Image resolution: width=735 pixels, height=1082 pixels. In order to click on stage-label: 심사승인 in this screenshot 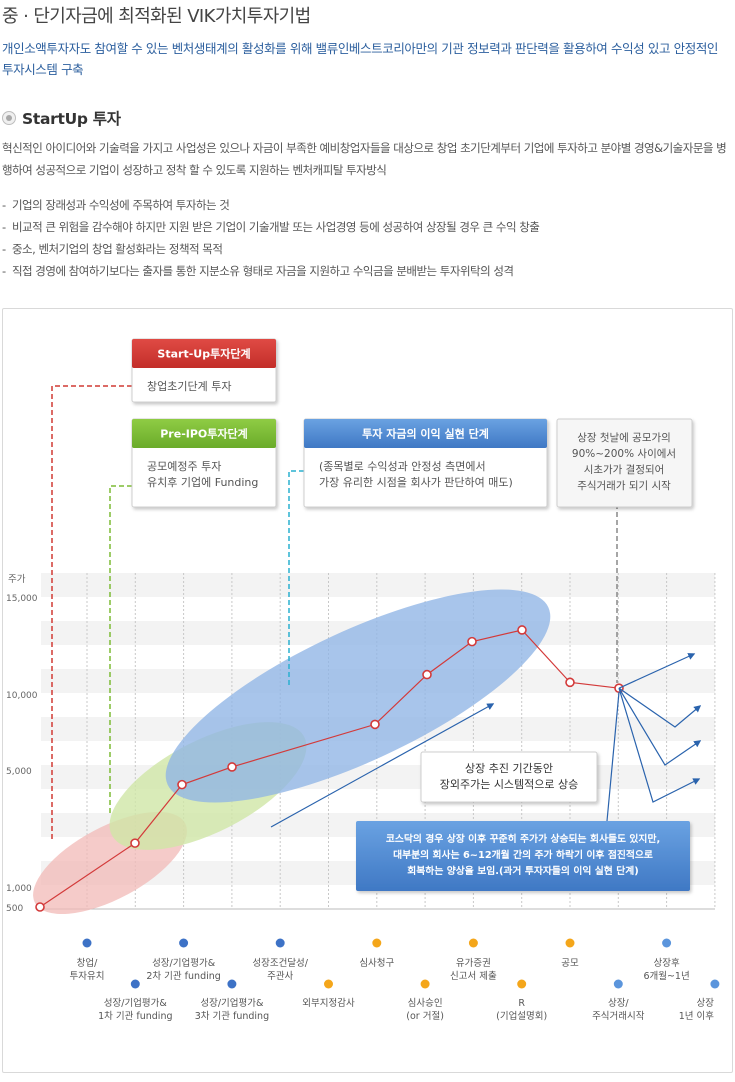, I will do `click(425, 1003)`.